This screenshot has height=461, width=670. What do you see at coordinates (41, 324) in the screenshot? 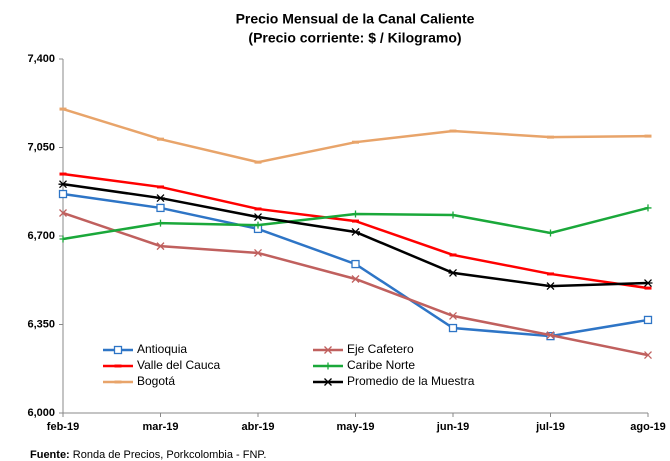
I see `y-tick-label: 6,350` at bounding box center [41, 324].